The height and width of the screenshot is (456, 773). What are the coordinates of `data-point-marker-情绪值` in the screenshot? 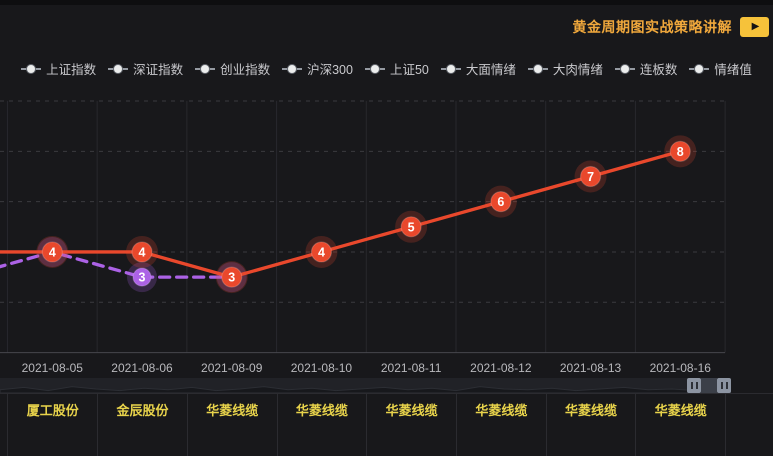 It's located at (142, 277).